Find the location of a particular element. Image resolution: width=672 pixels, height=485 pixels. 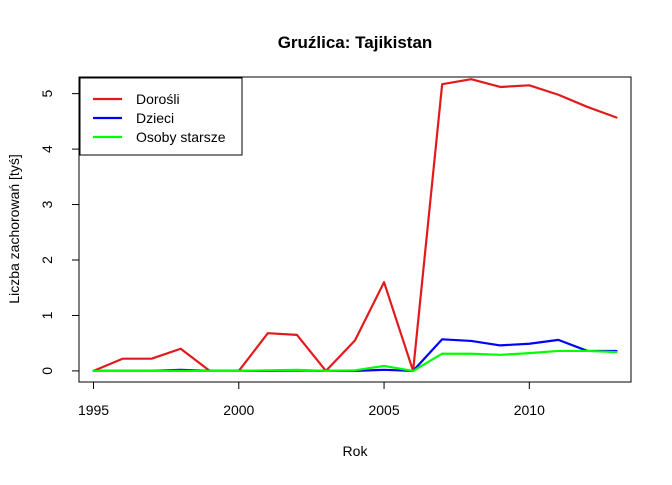

y-tick-label: 0 is located at coordinates (47, 371).